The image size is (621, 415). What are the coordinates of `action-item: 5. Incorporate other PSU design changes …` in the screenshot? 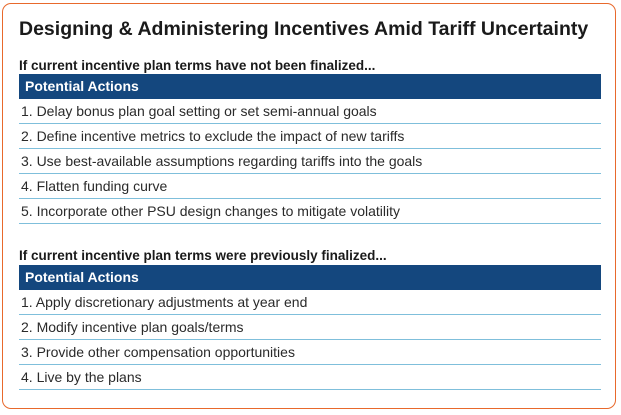 It's located at (310, 211).